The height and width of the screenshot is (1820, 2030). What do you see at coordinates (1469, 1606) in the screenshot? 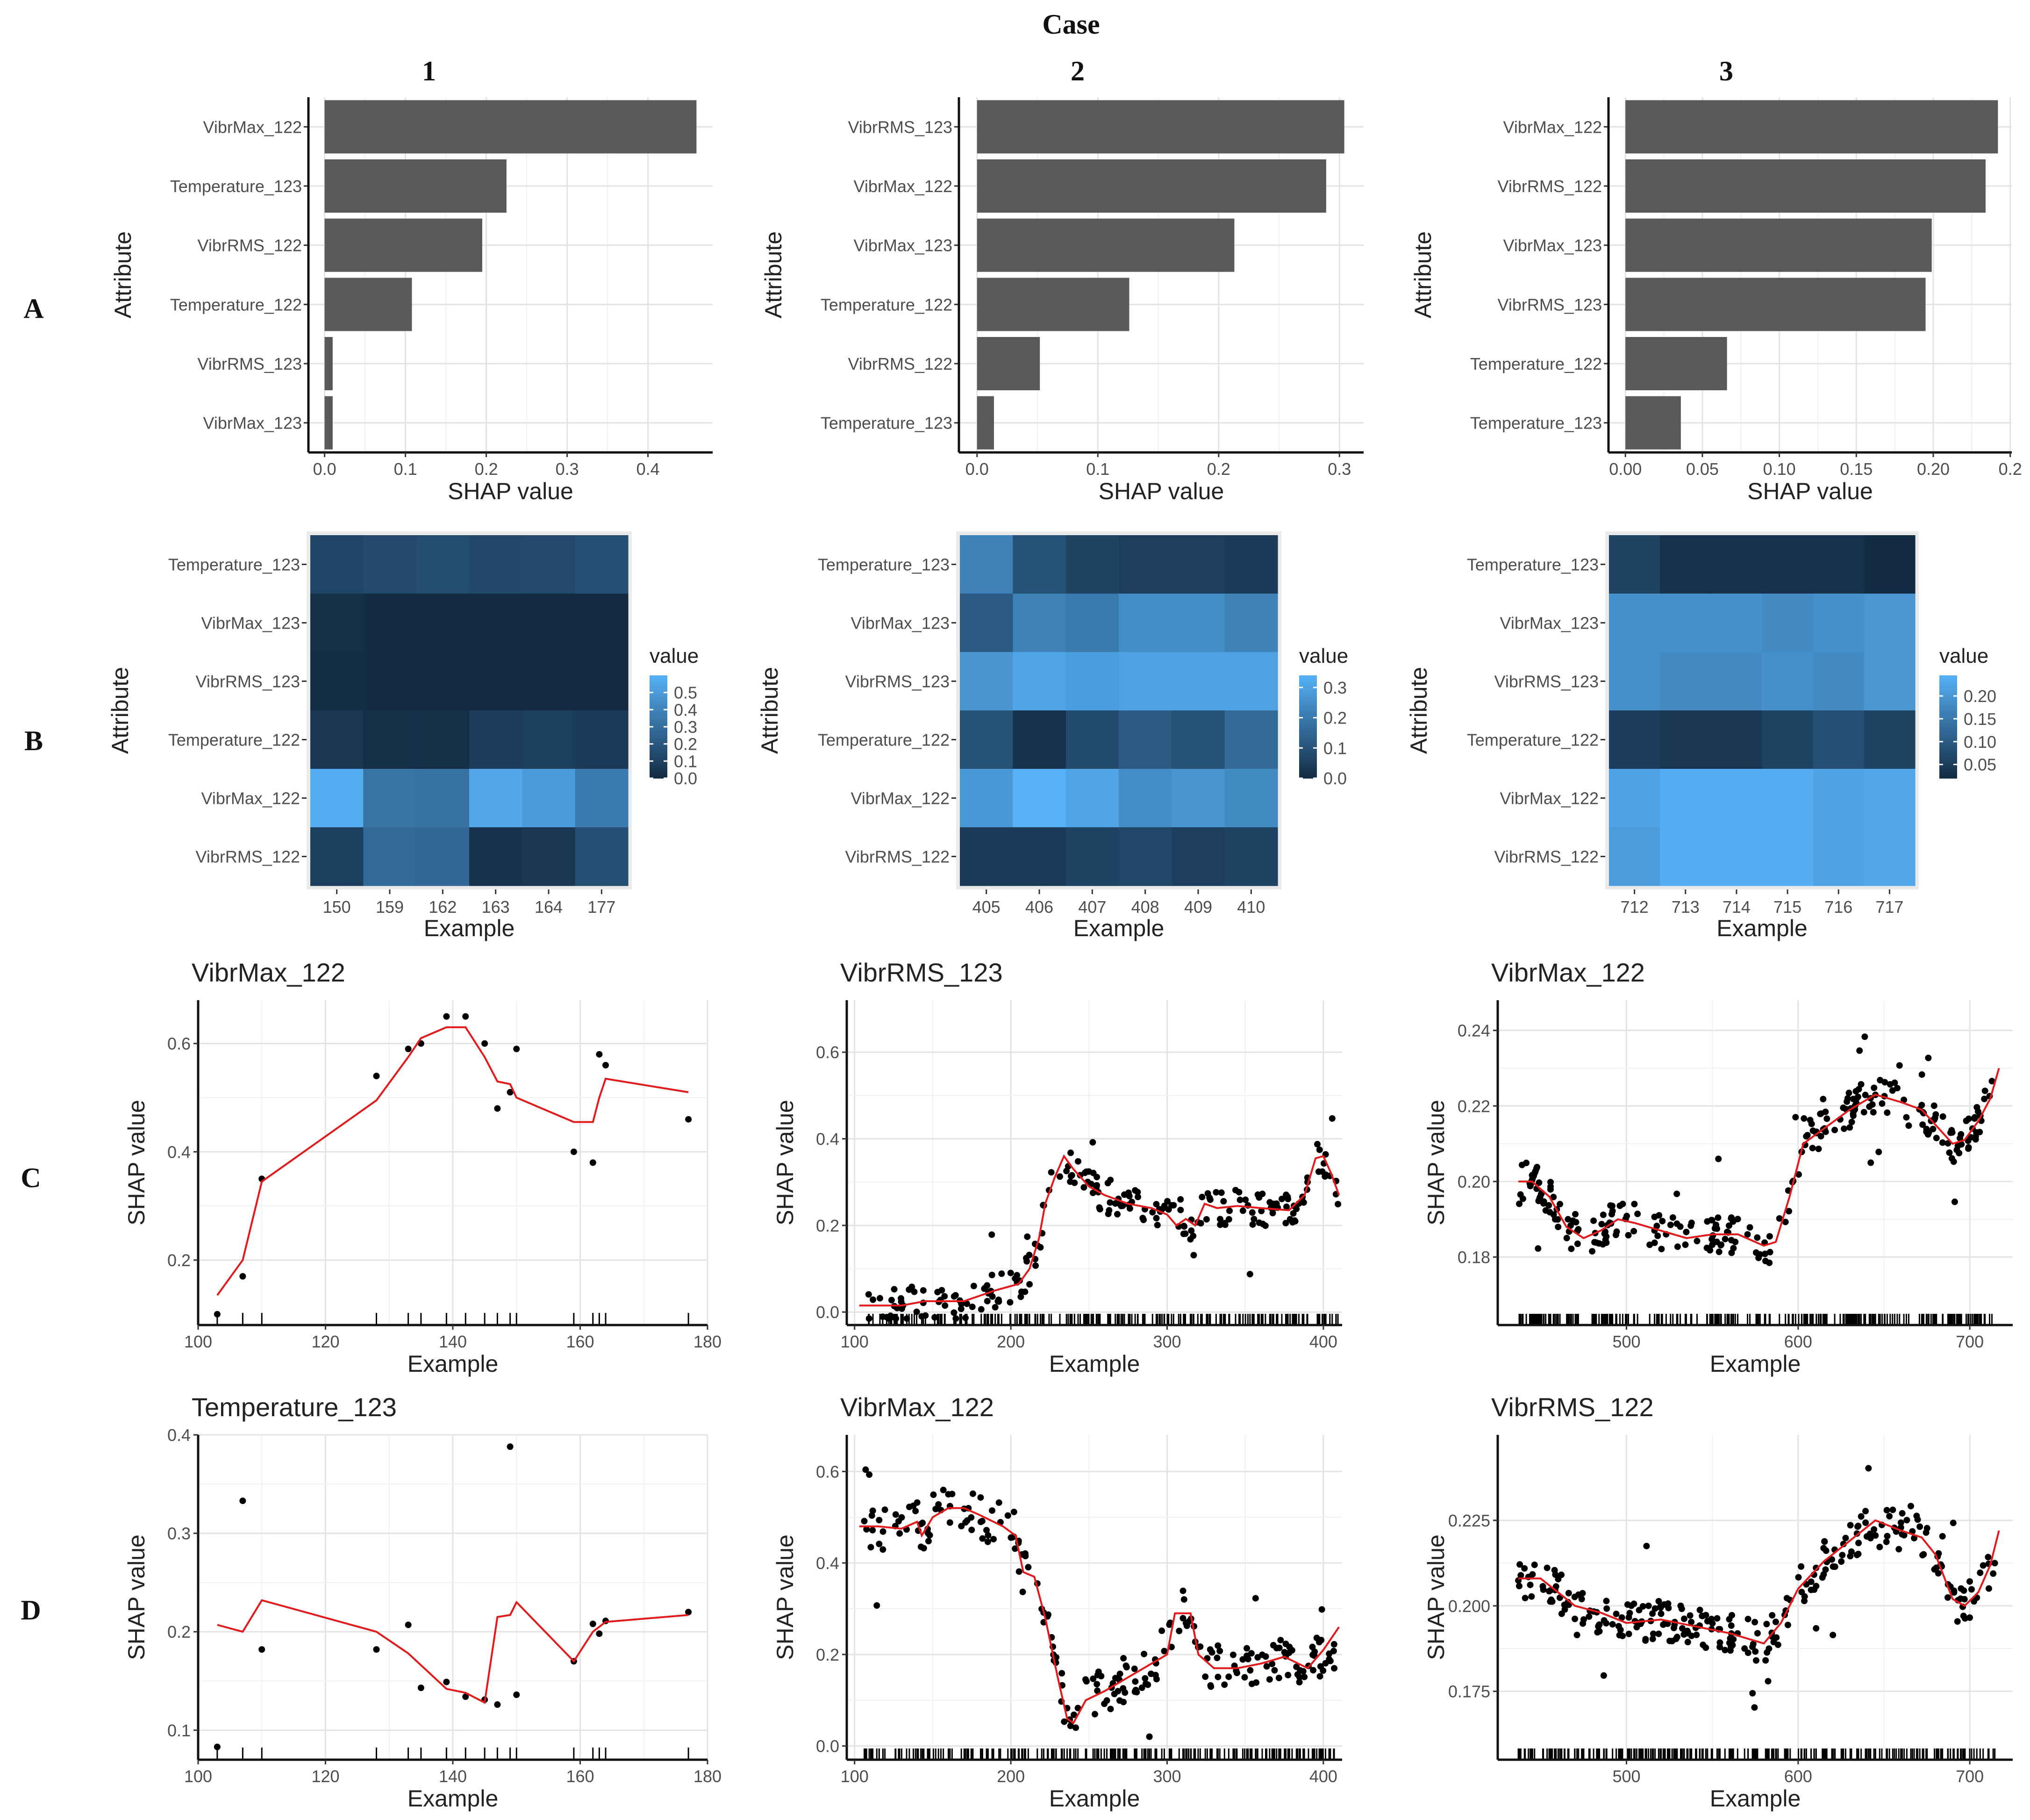
I see `y-tick-label: 0.200` at bounding box center [1469, 1606].